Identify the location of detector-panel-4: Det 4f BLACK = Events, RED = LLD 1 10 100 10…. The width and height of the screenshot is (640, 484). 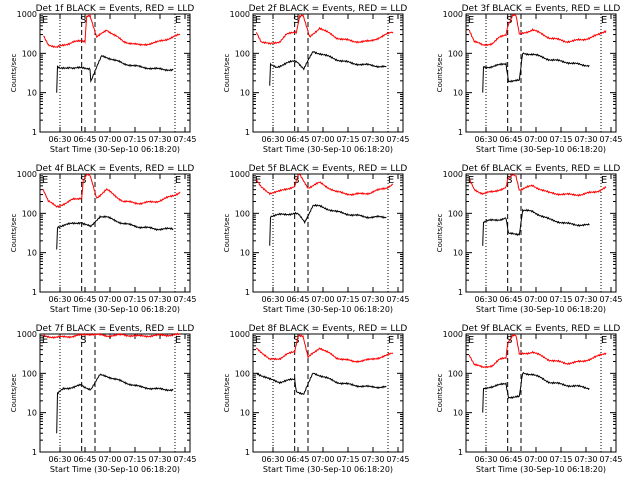
(103, 239).